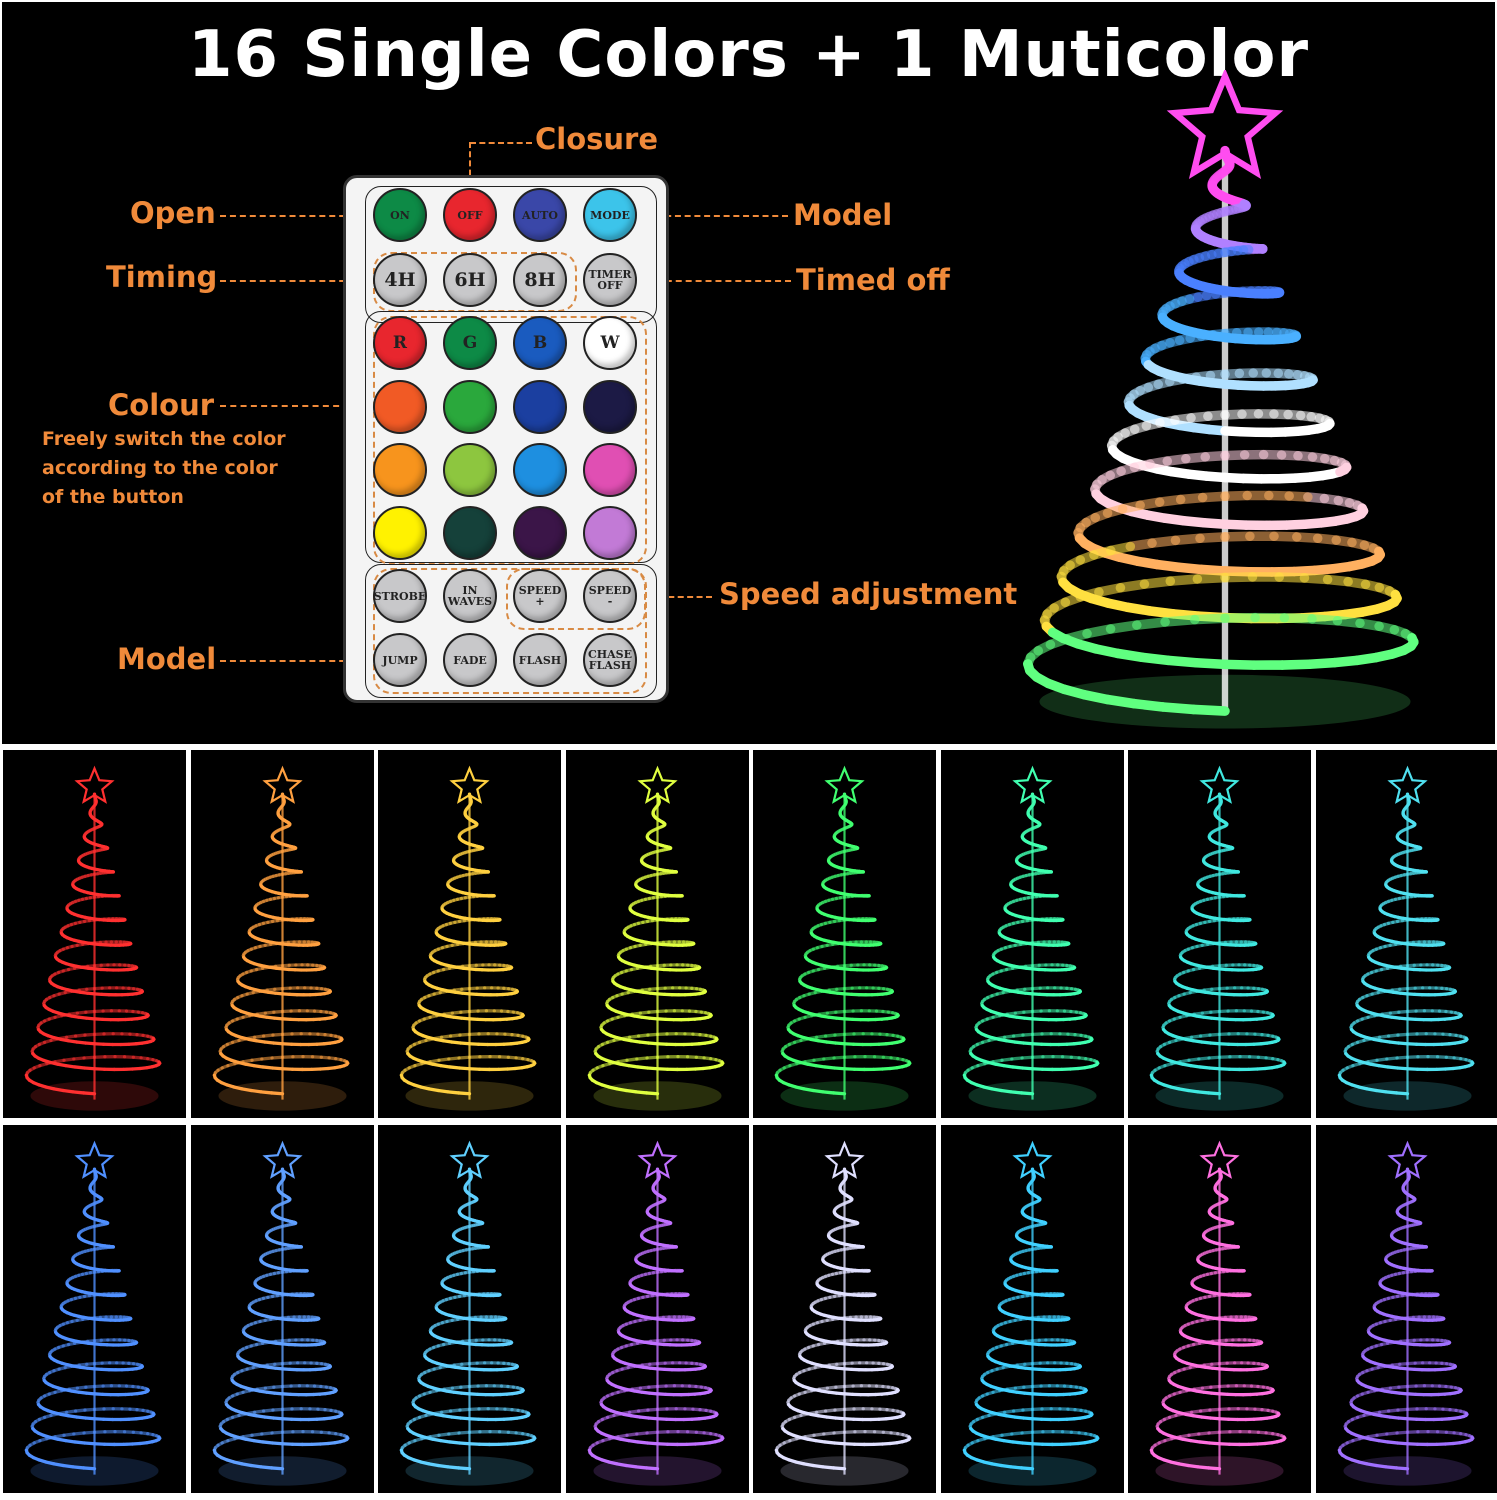 This screenshot has width=1497, height=1500. I want to click on label-speed-adjustment: Speed adjustment, so click(868, 594).